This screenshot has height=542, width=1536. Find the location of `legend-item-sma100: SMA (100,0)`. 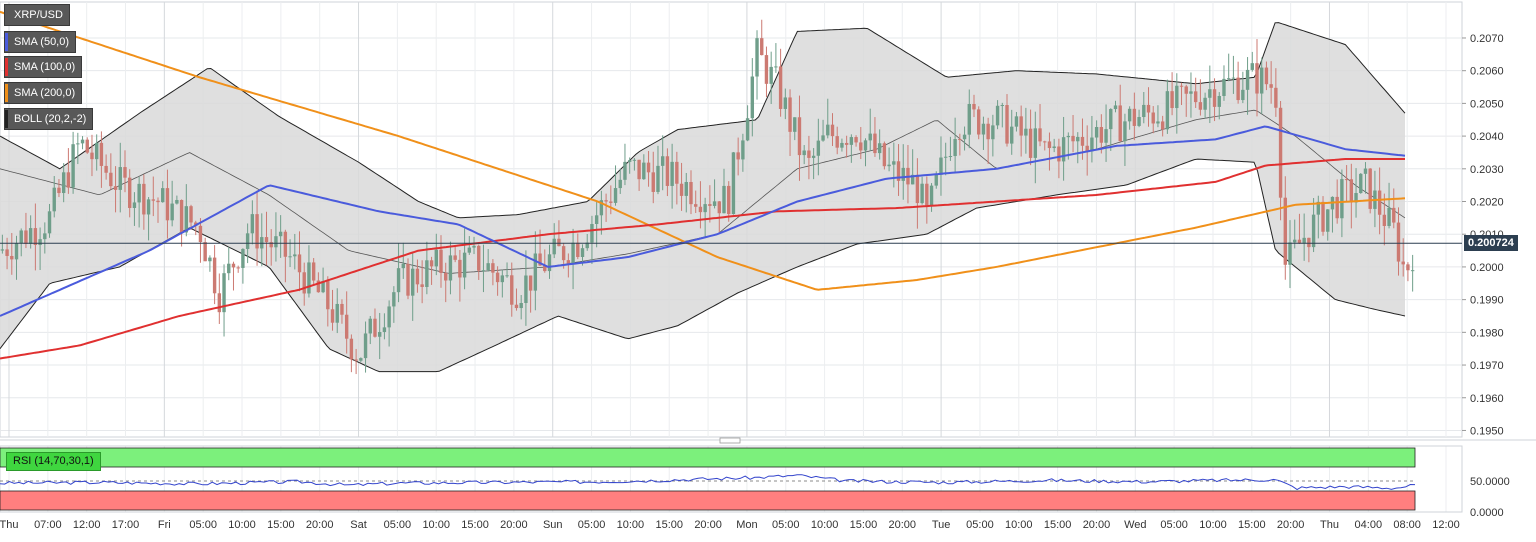

legend-item-sma100: SMA (100,0) is located at coordinates (43, 67).